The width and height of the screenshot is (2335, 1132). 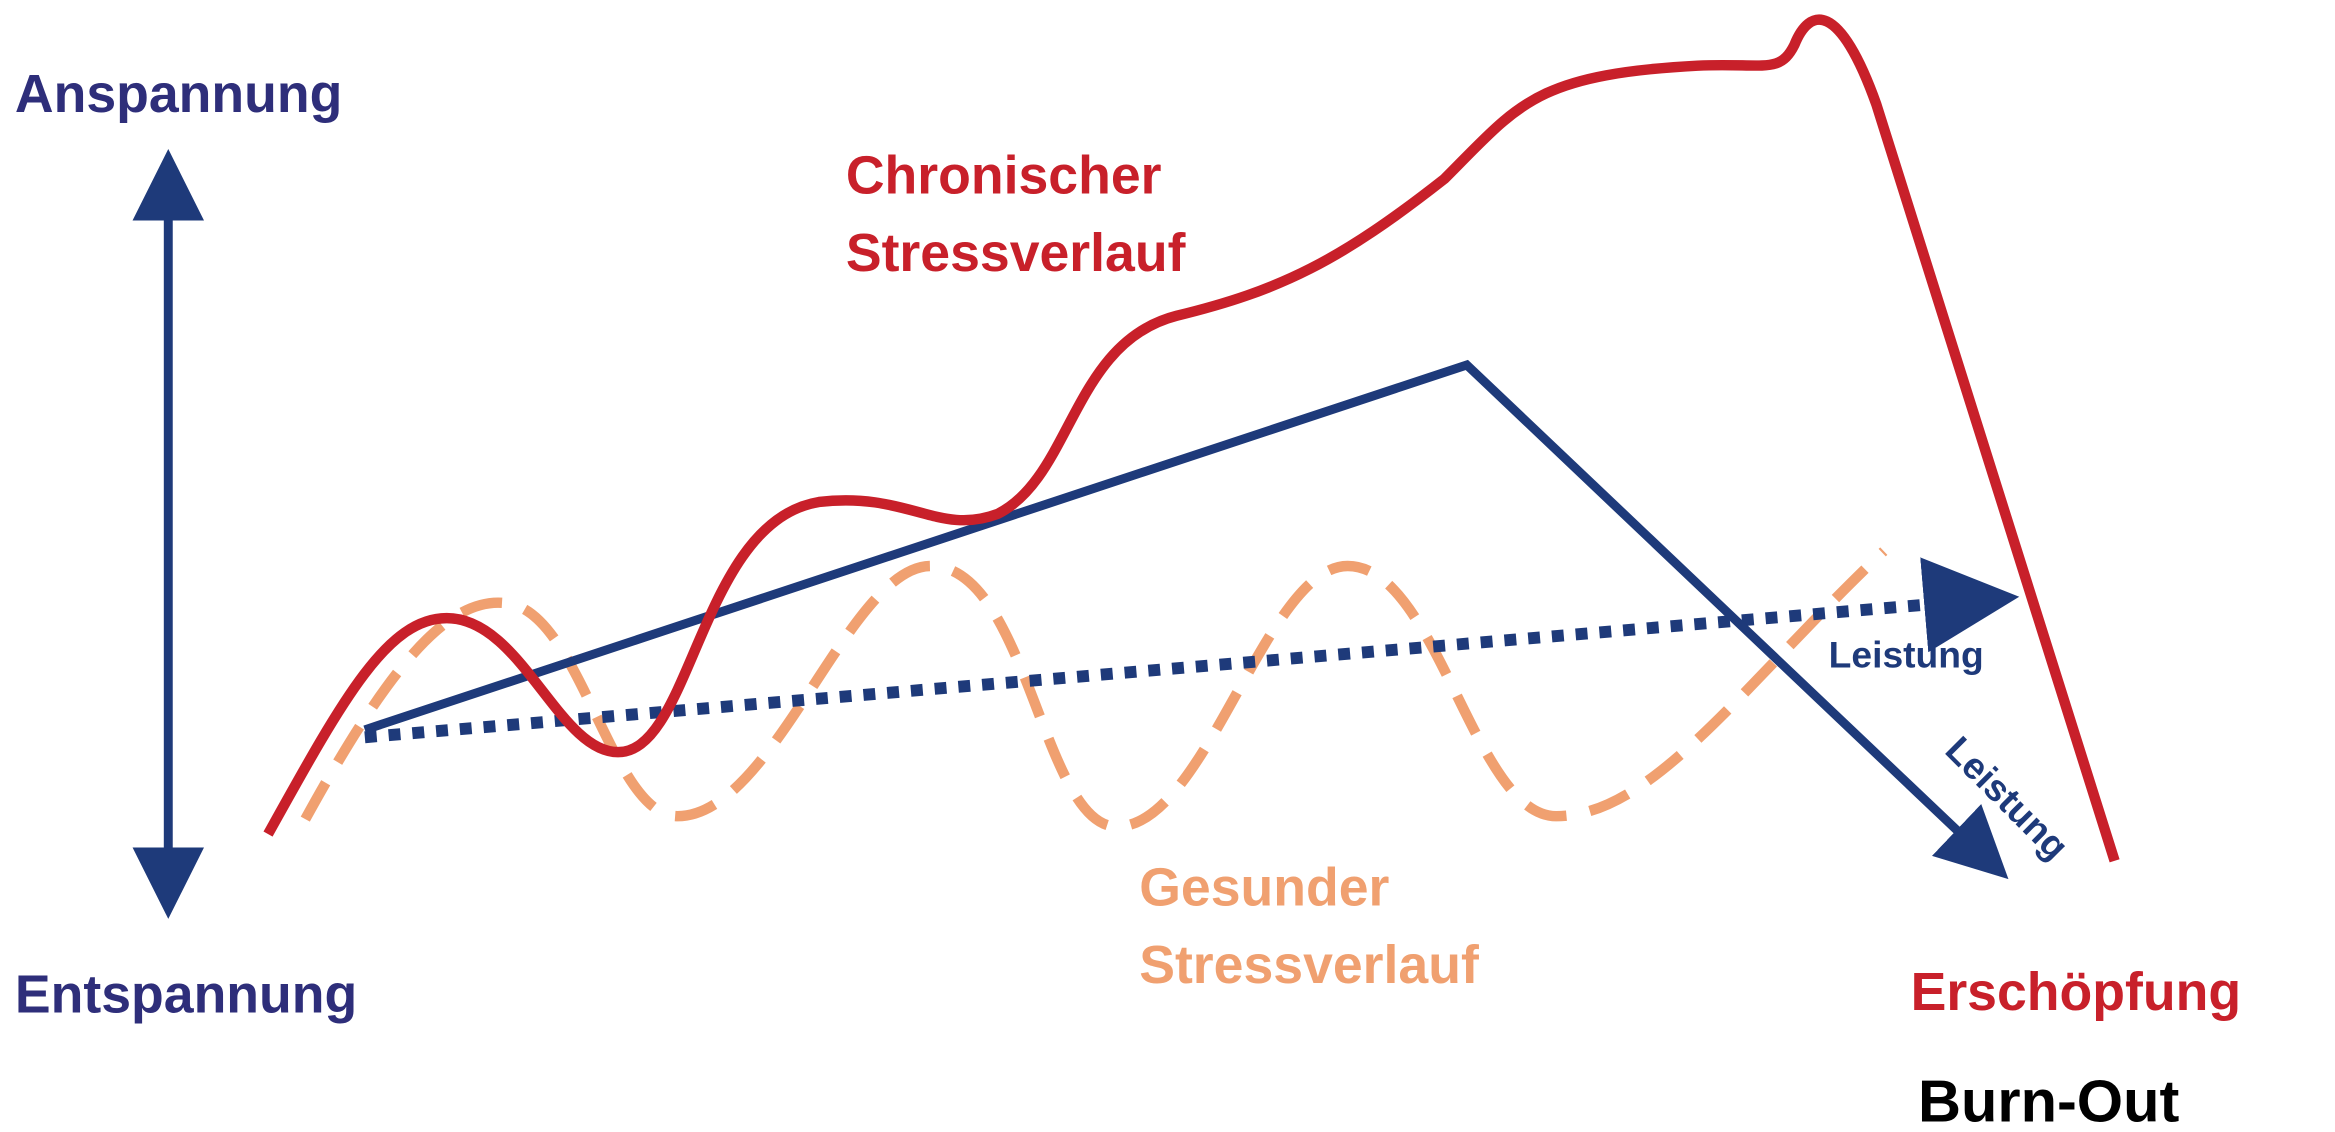 I want to click on exhaustion-label: Erschöpfung, so click(x=2076, y=992).